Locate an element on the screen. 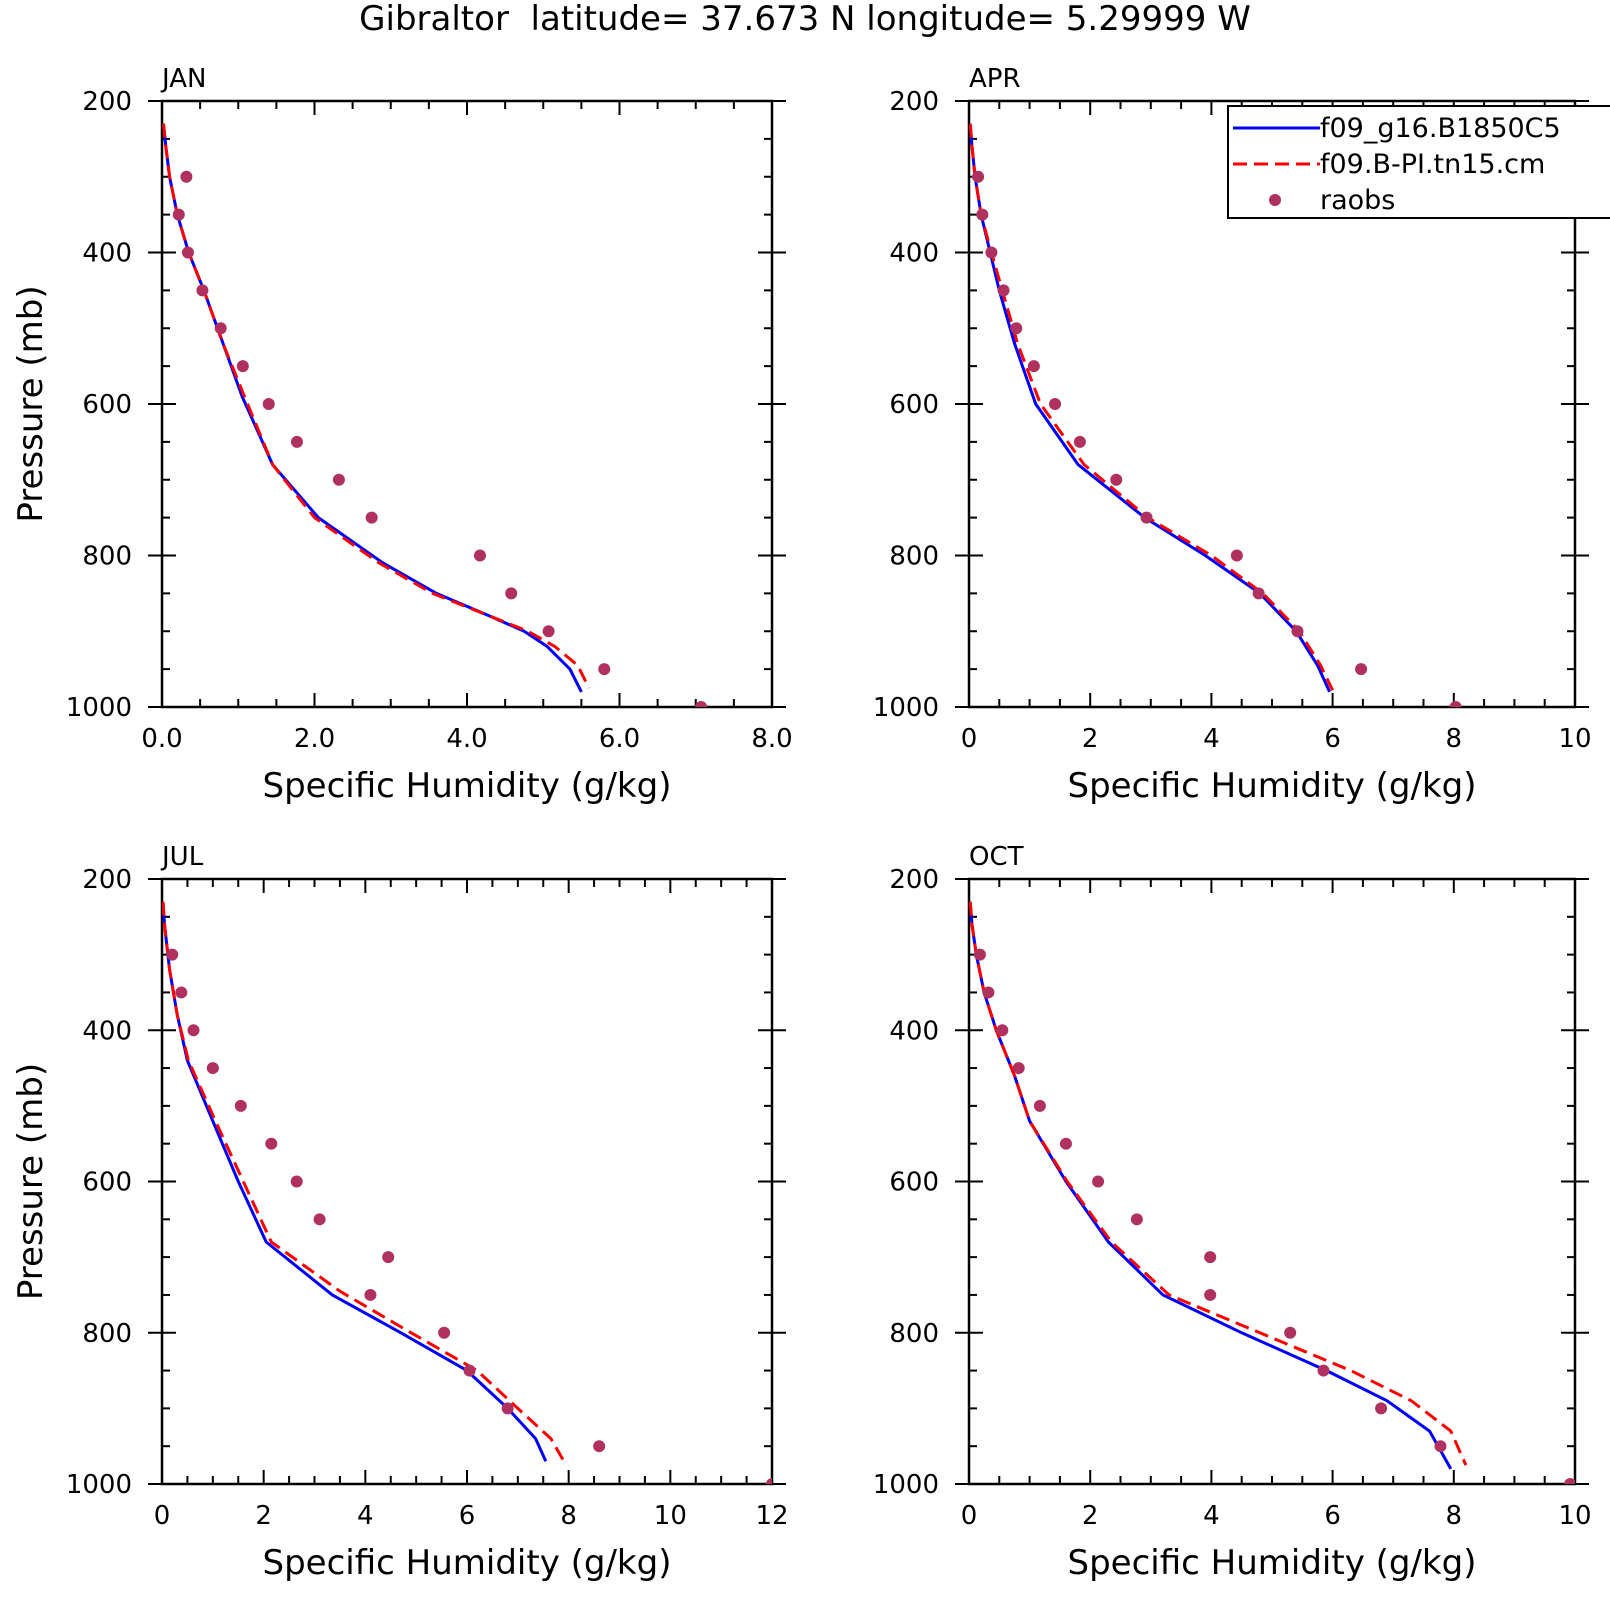 The width and height of the screenshot is (1610, 1602). x-tick-label: 12 is located at coordinates (771, 1516).